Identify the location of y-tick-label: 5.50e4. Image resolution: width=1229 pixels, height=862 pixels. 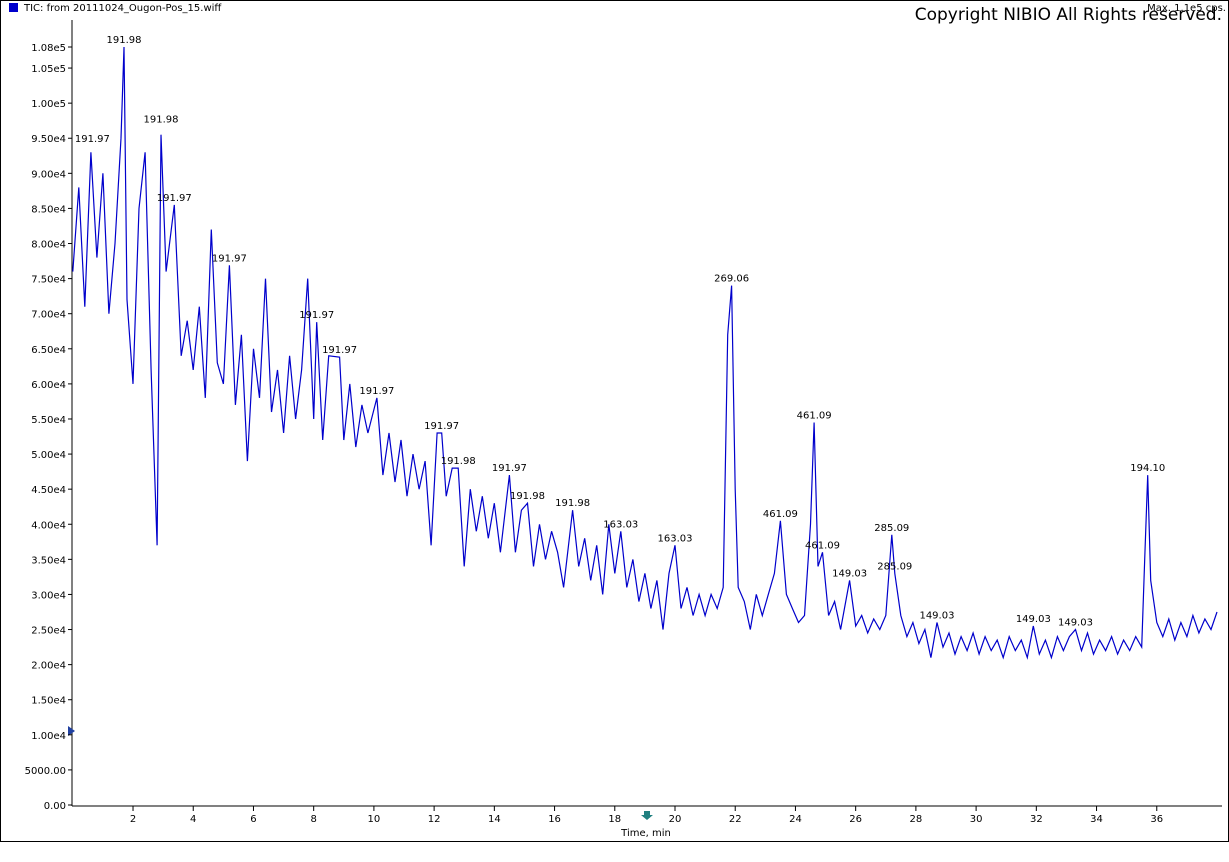
(48, 420).